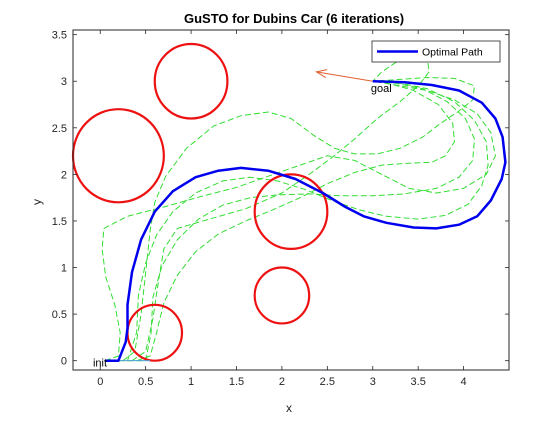 The height and width of the screenshot is (425, 560). I want to click on legend: Optimal Path, so click(436, 51).